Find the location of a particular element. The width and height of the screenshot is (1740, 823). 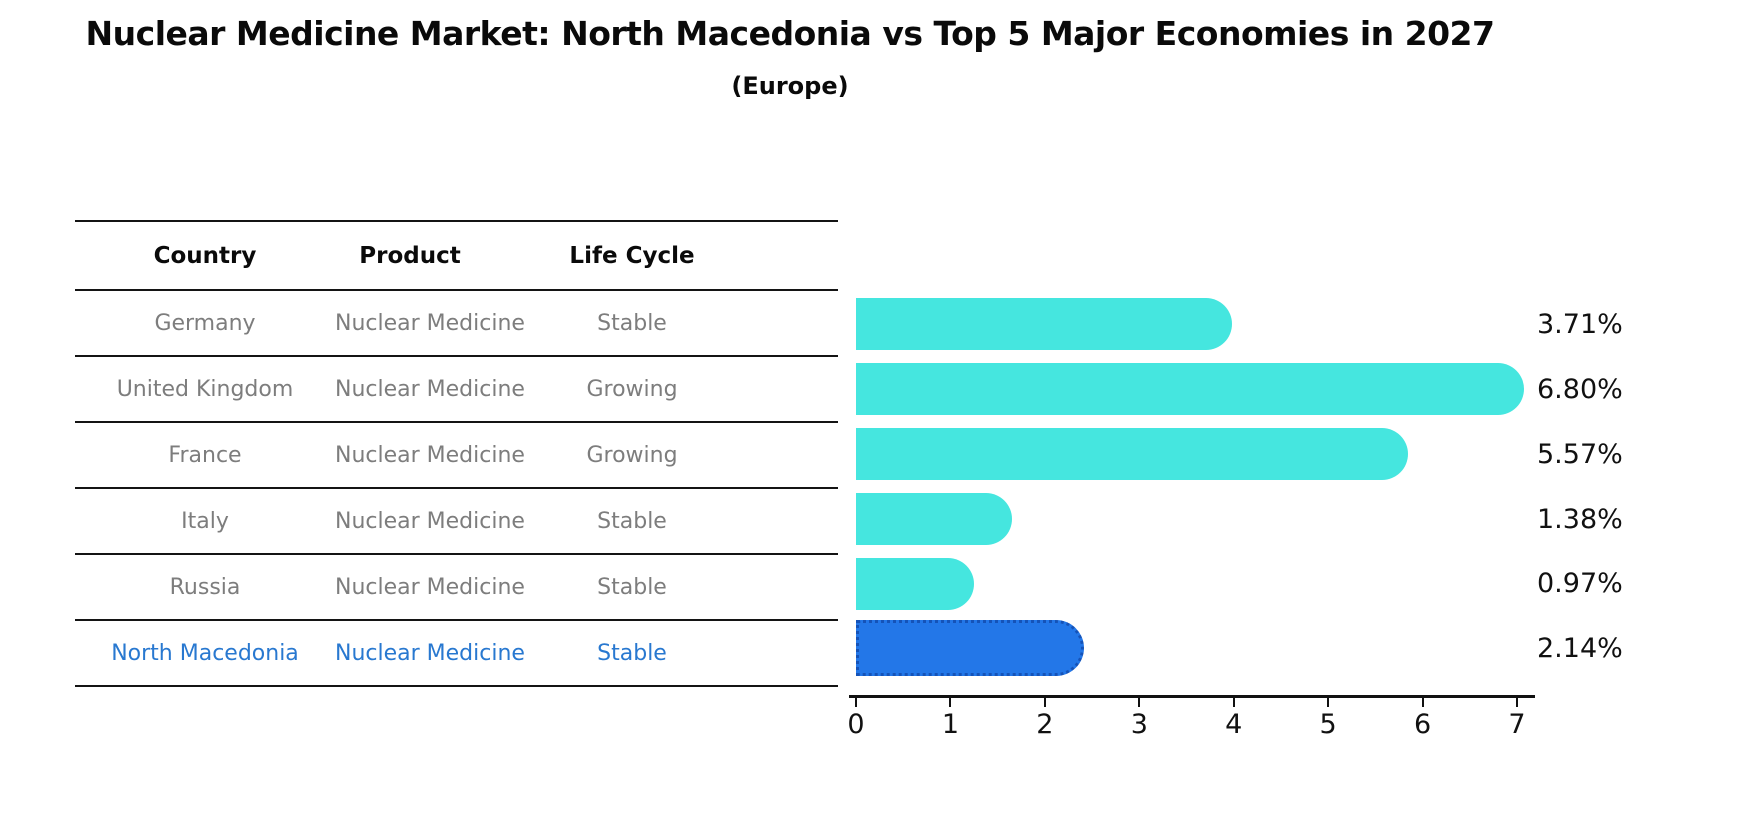

x-axis-tick-label: 2 is located at coordinates (1045, 724).